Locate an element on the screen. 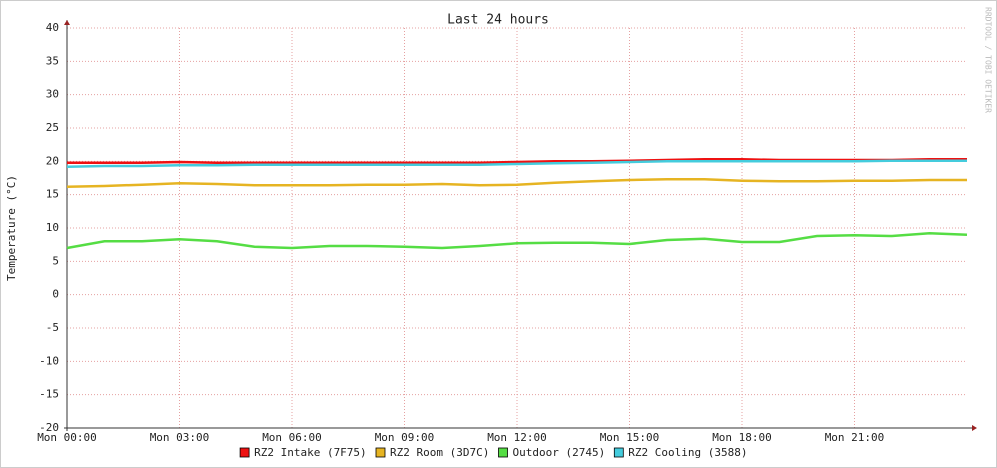 This screenshot has width=997, height=468. y-tick-label: 10 is located at coordinates (52, 227).